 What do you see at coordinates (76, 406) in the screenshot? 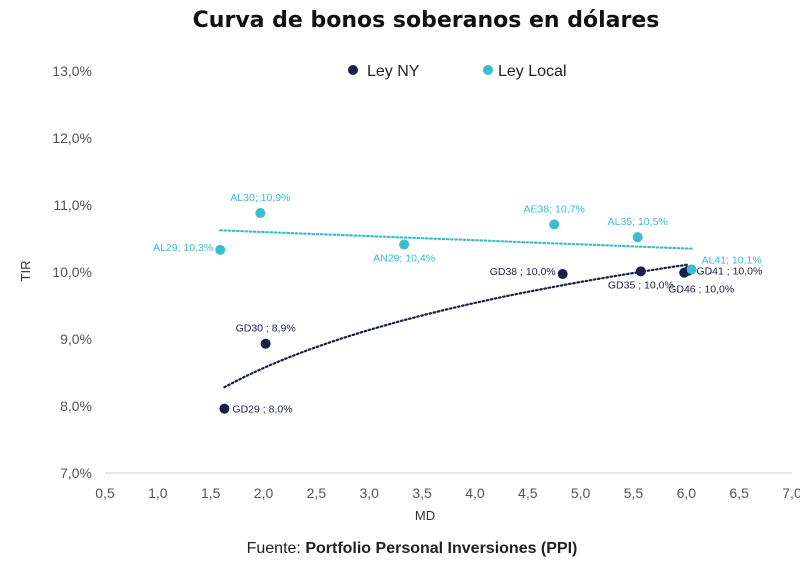
I see `y-tick-label: 8,0%` at bounding box center [76, 406].